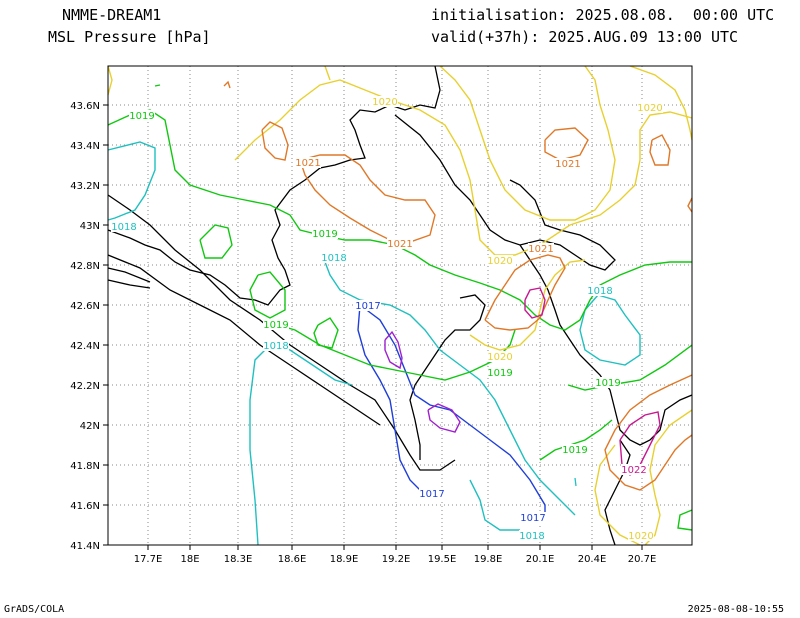 This screenshot has width=800, height=618. What do you see at coordinates (444, 418) in the screenshot?
I see `isobar-1023-b` at bounding box center [444, 418].